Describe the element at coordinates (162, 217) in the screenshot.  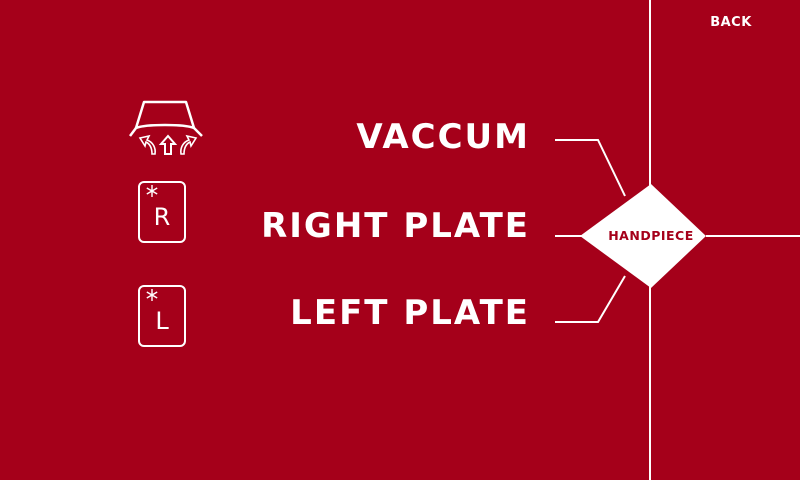
I see `right-plate-letter: R` at that location.